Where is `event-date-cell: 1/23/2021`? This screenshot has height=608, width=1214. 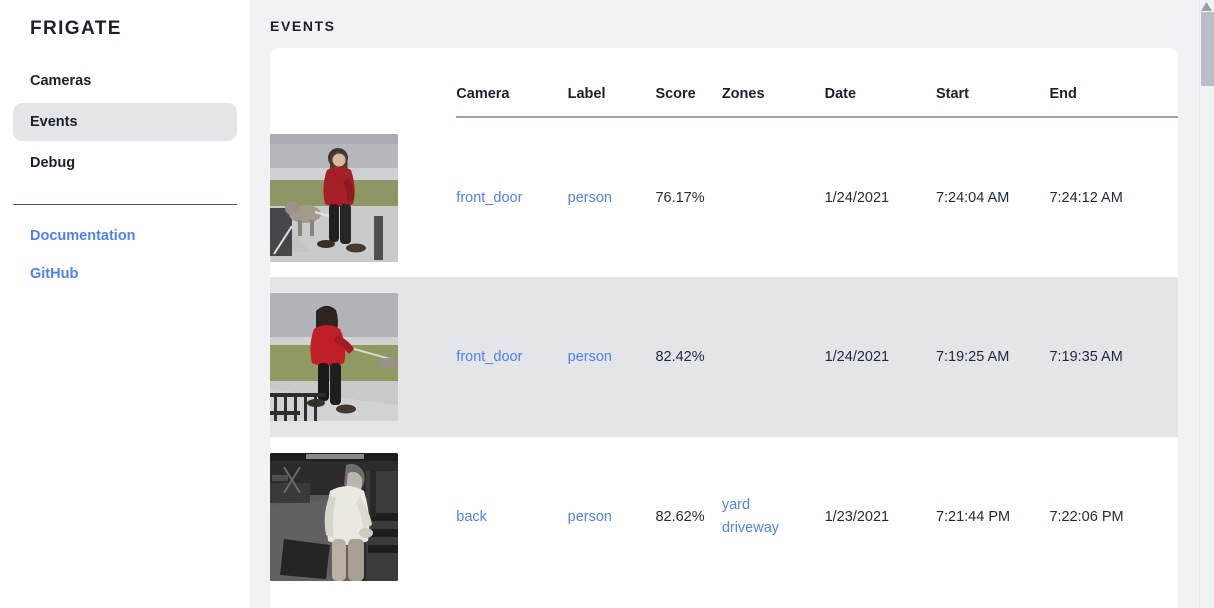 event-date-cell: 1/23/2021 is located at coordinates (857, 517).